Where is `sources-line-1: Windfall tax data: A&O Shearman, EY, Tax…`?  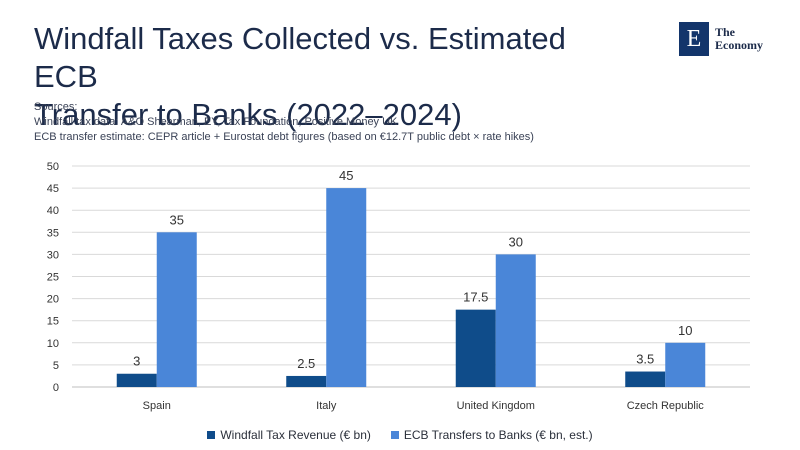 sources-line-1: Windfall tax data: A&O Shearman, EY, Tax… is located at coordinates (216, 122).